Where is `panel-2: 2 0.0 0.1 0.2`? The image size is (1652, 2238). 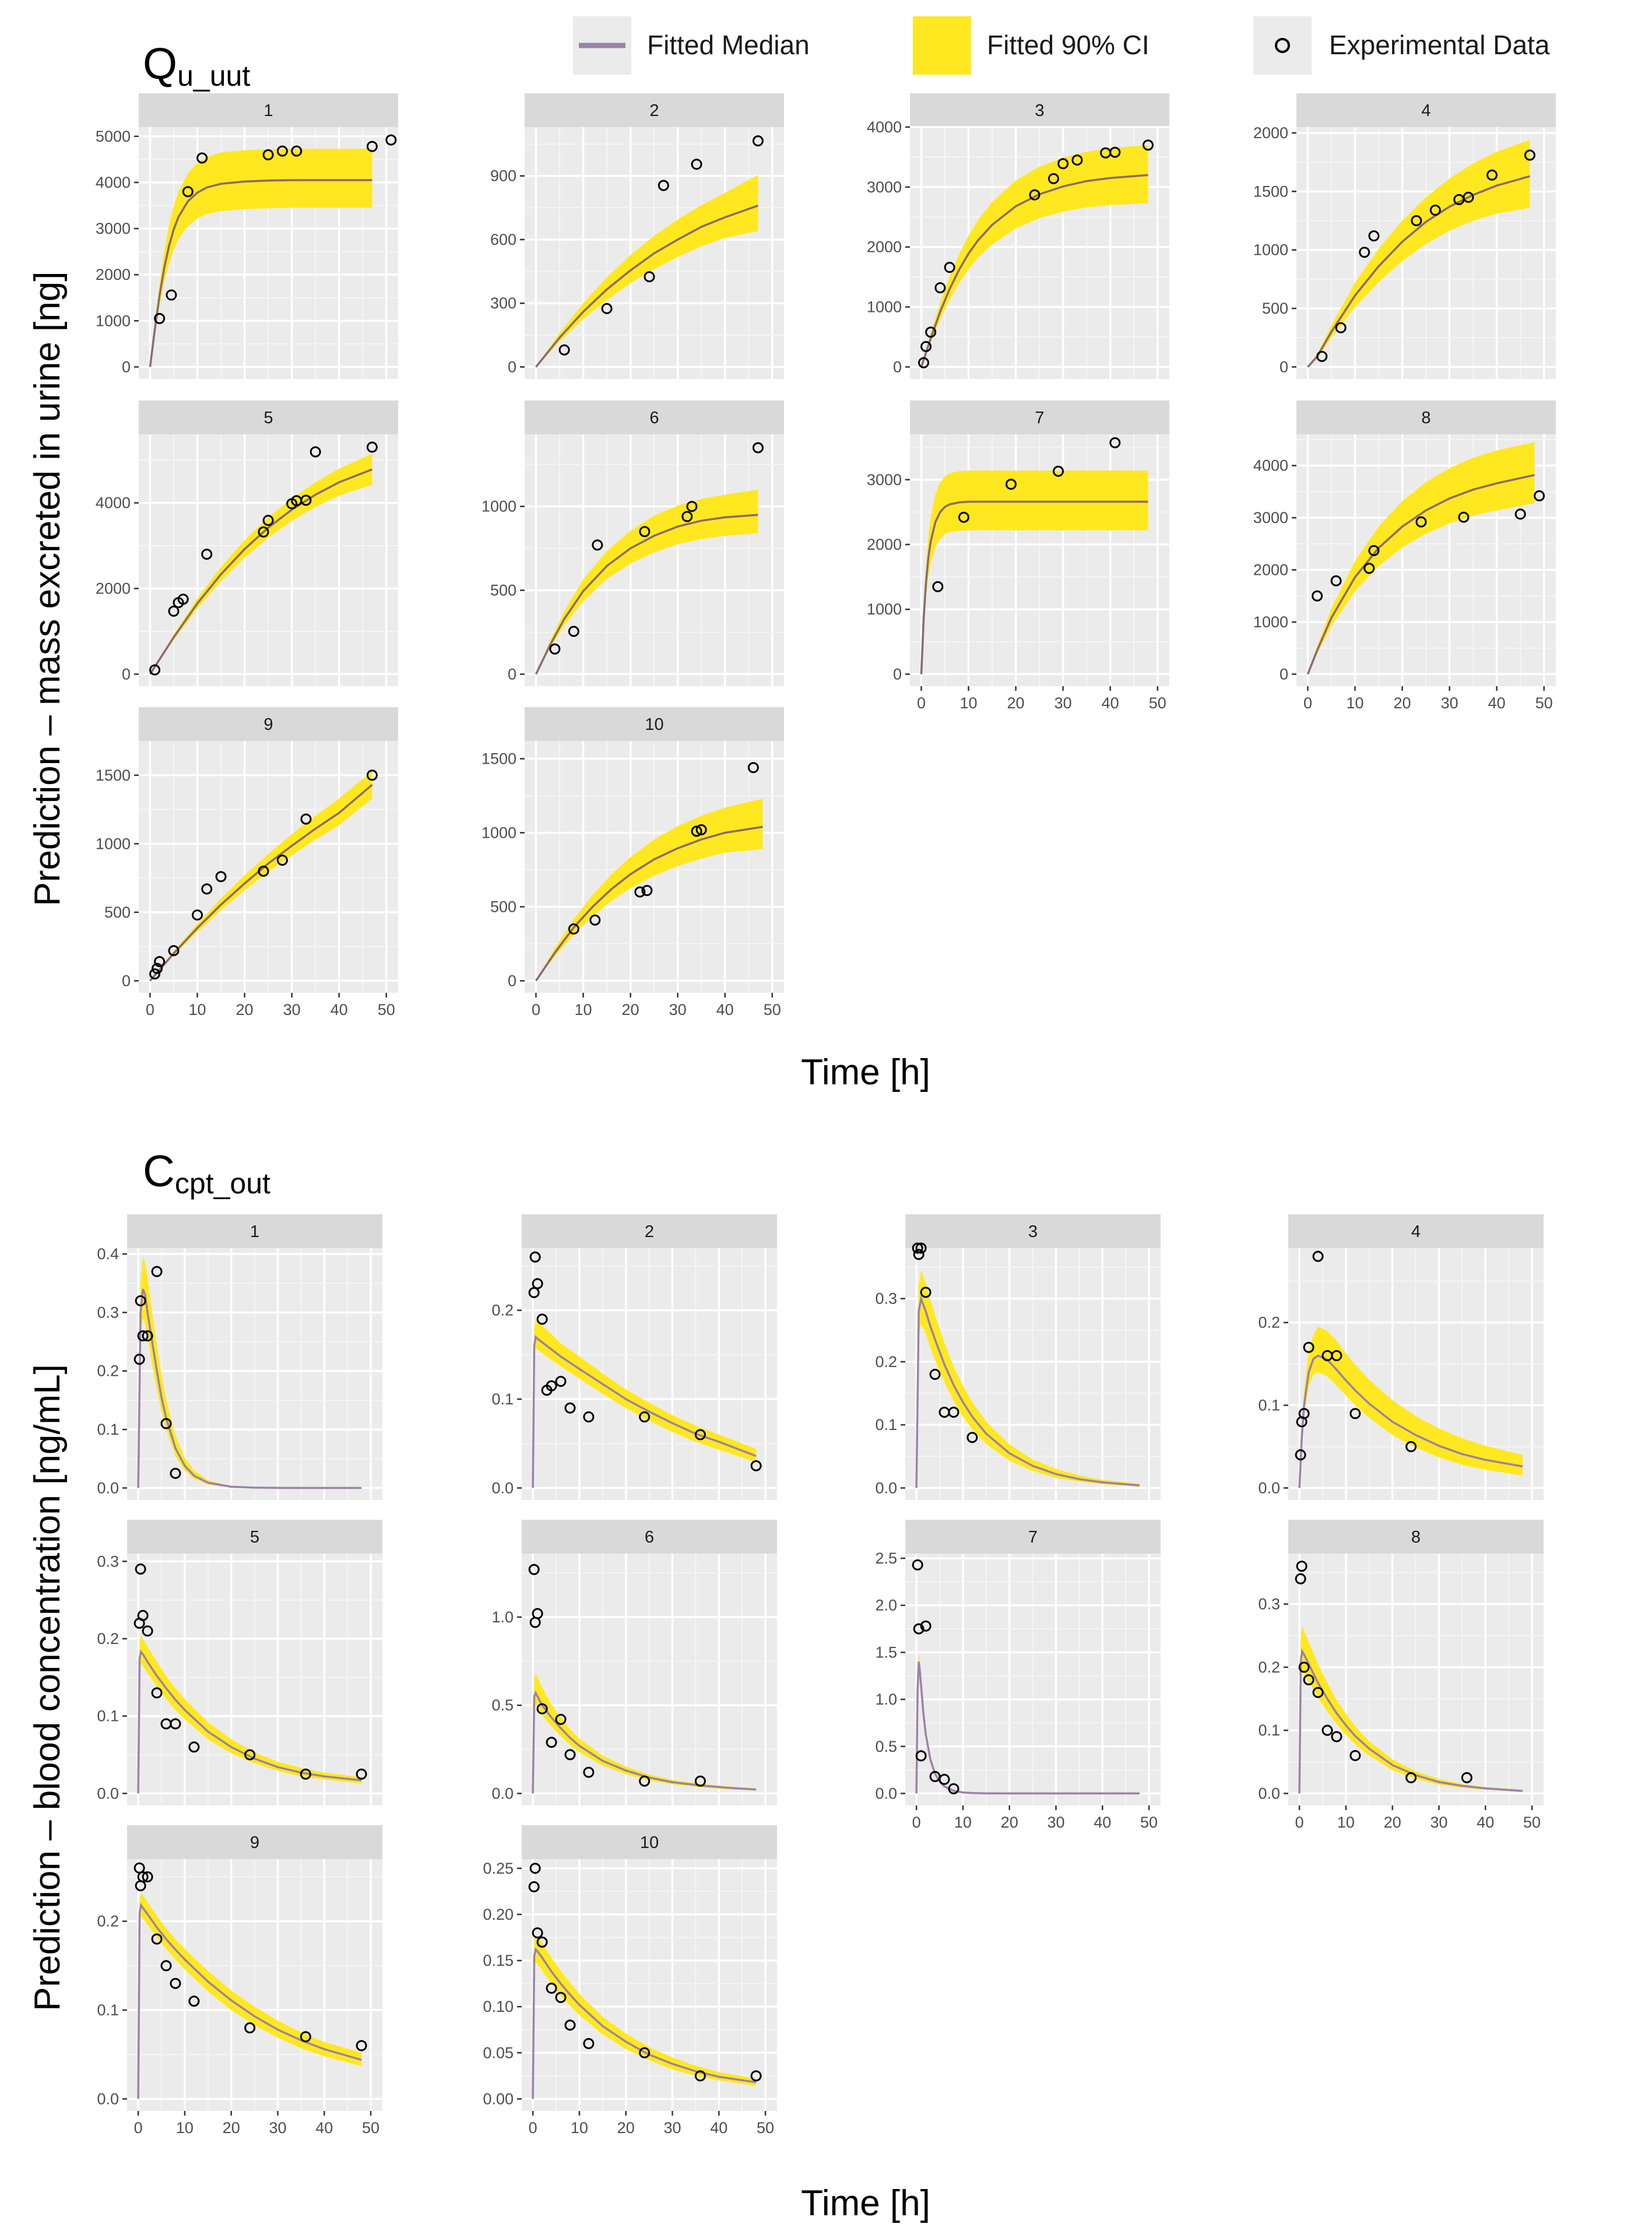
panel-2: 2 0.0 0.1 0.2 is located at coordinates (634, 1357).